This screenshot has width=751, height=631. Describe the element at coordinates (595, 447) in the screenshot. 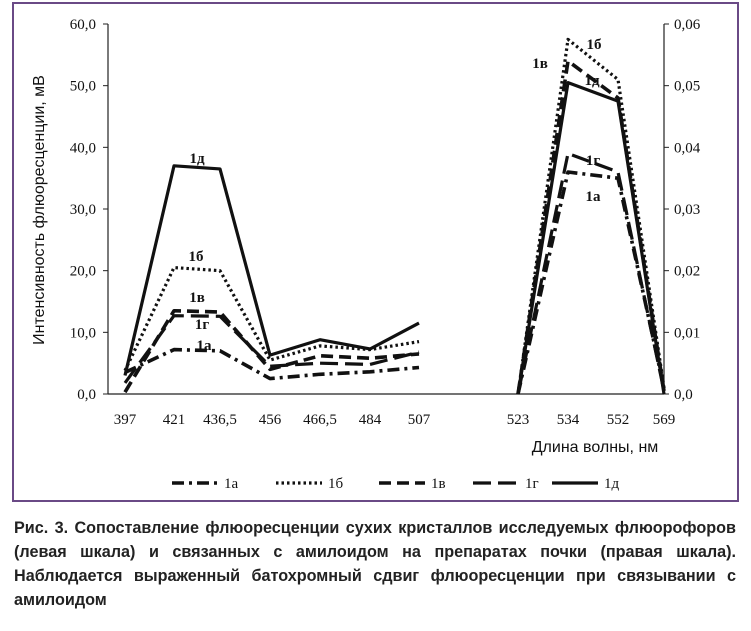

I see `x-axis-title: Длина волны, нм` at that location.